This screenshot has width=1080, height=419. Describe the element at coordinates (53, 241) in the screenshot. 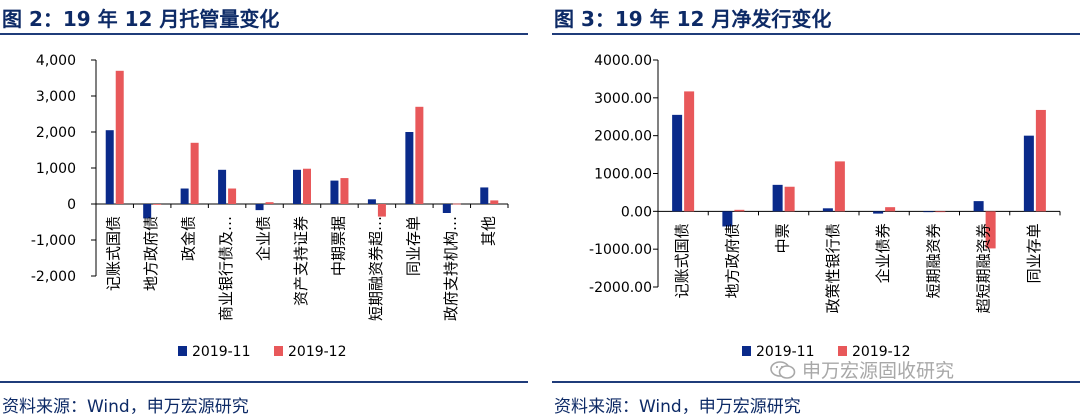

I see `y-tick-label: -1,000` at that location.